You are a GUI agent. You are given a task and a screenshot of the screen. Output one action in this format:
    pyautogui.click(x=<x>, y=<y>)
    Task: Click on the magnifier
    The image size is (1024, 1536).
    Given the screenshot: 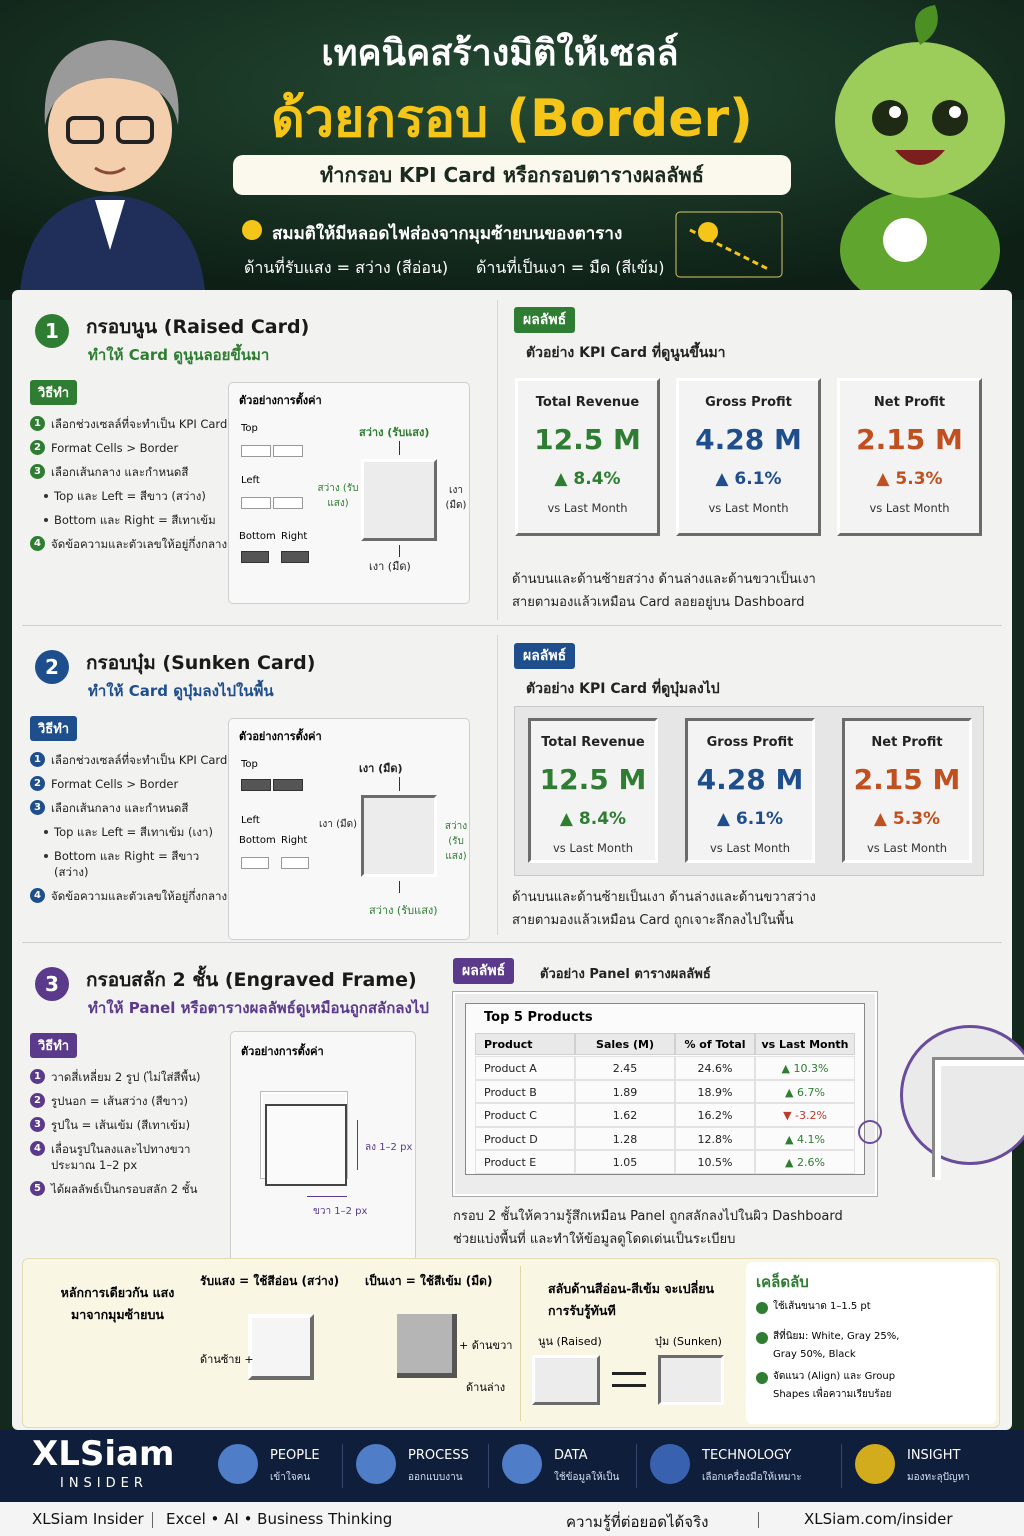 What is the action you would take?
    pyautogui.click(x=962, y=1095)
    